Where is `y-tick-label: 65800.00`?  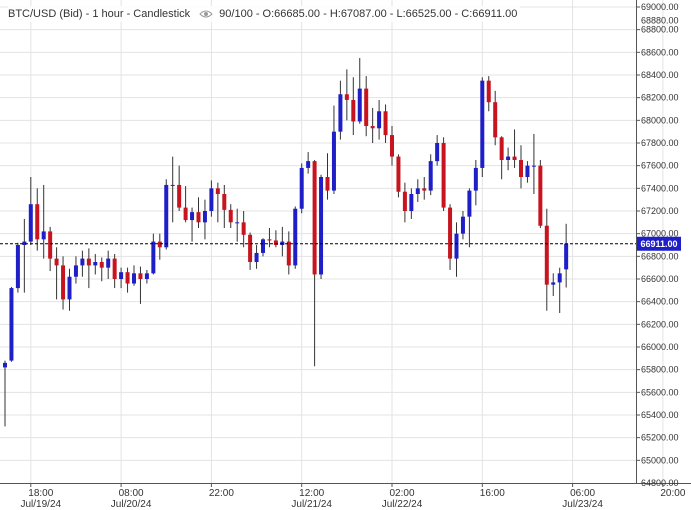
y-tick-label: 65800.00 is located at coordinates (660, 370).